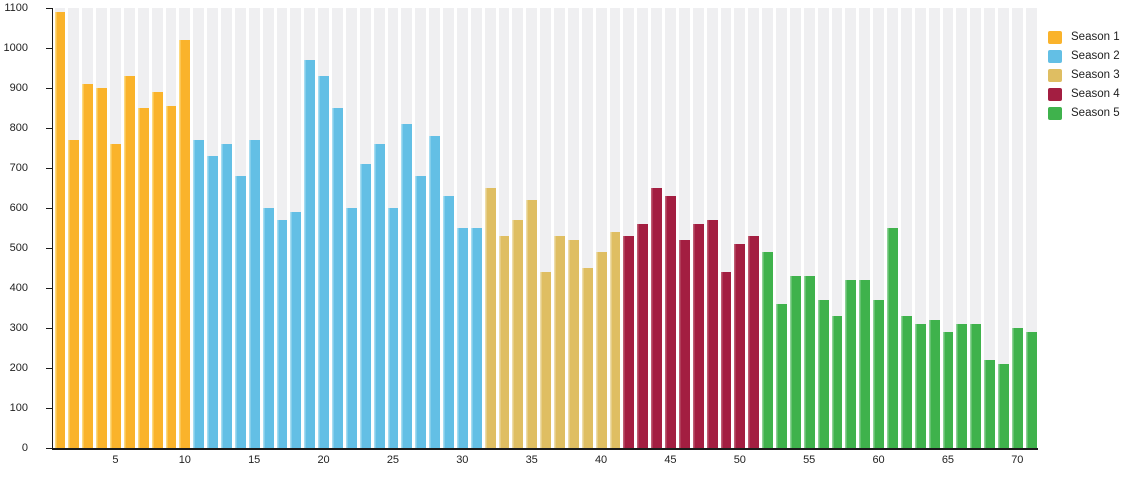 The image size is (1130, 500). Describe the element at coordinates (629, 342) in the screenshot. I see `bar-season-4-x42` at that location.